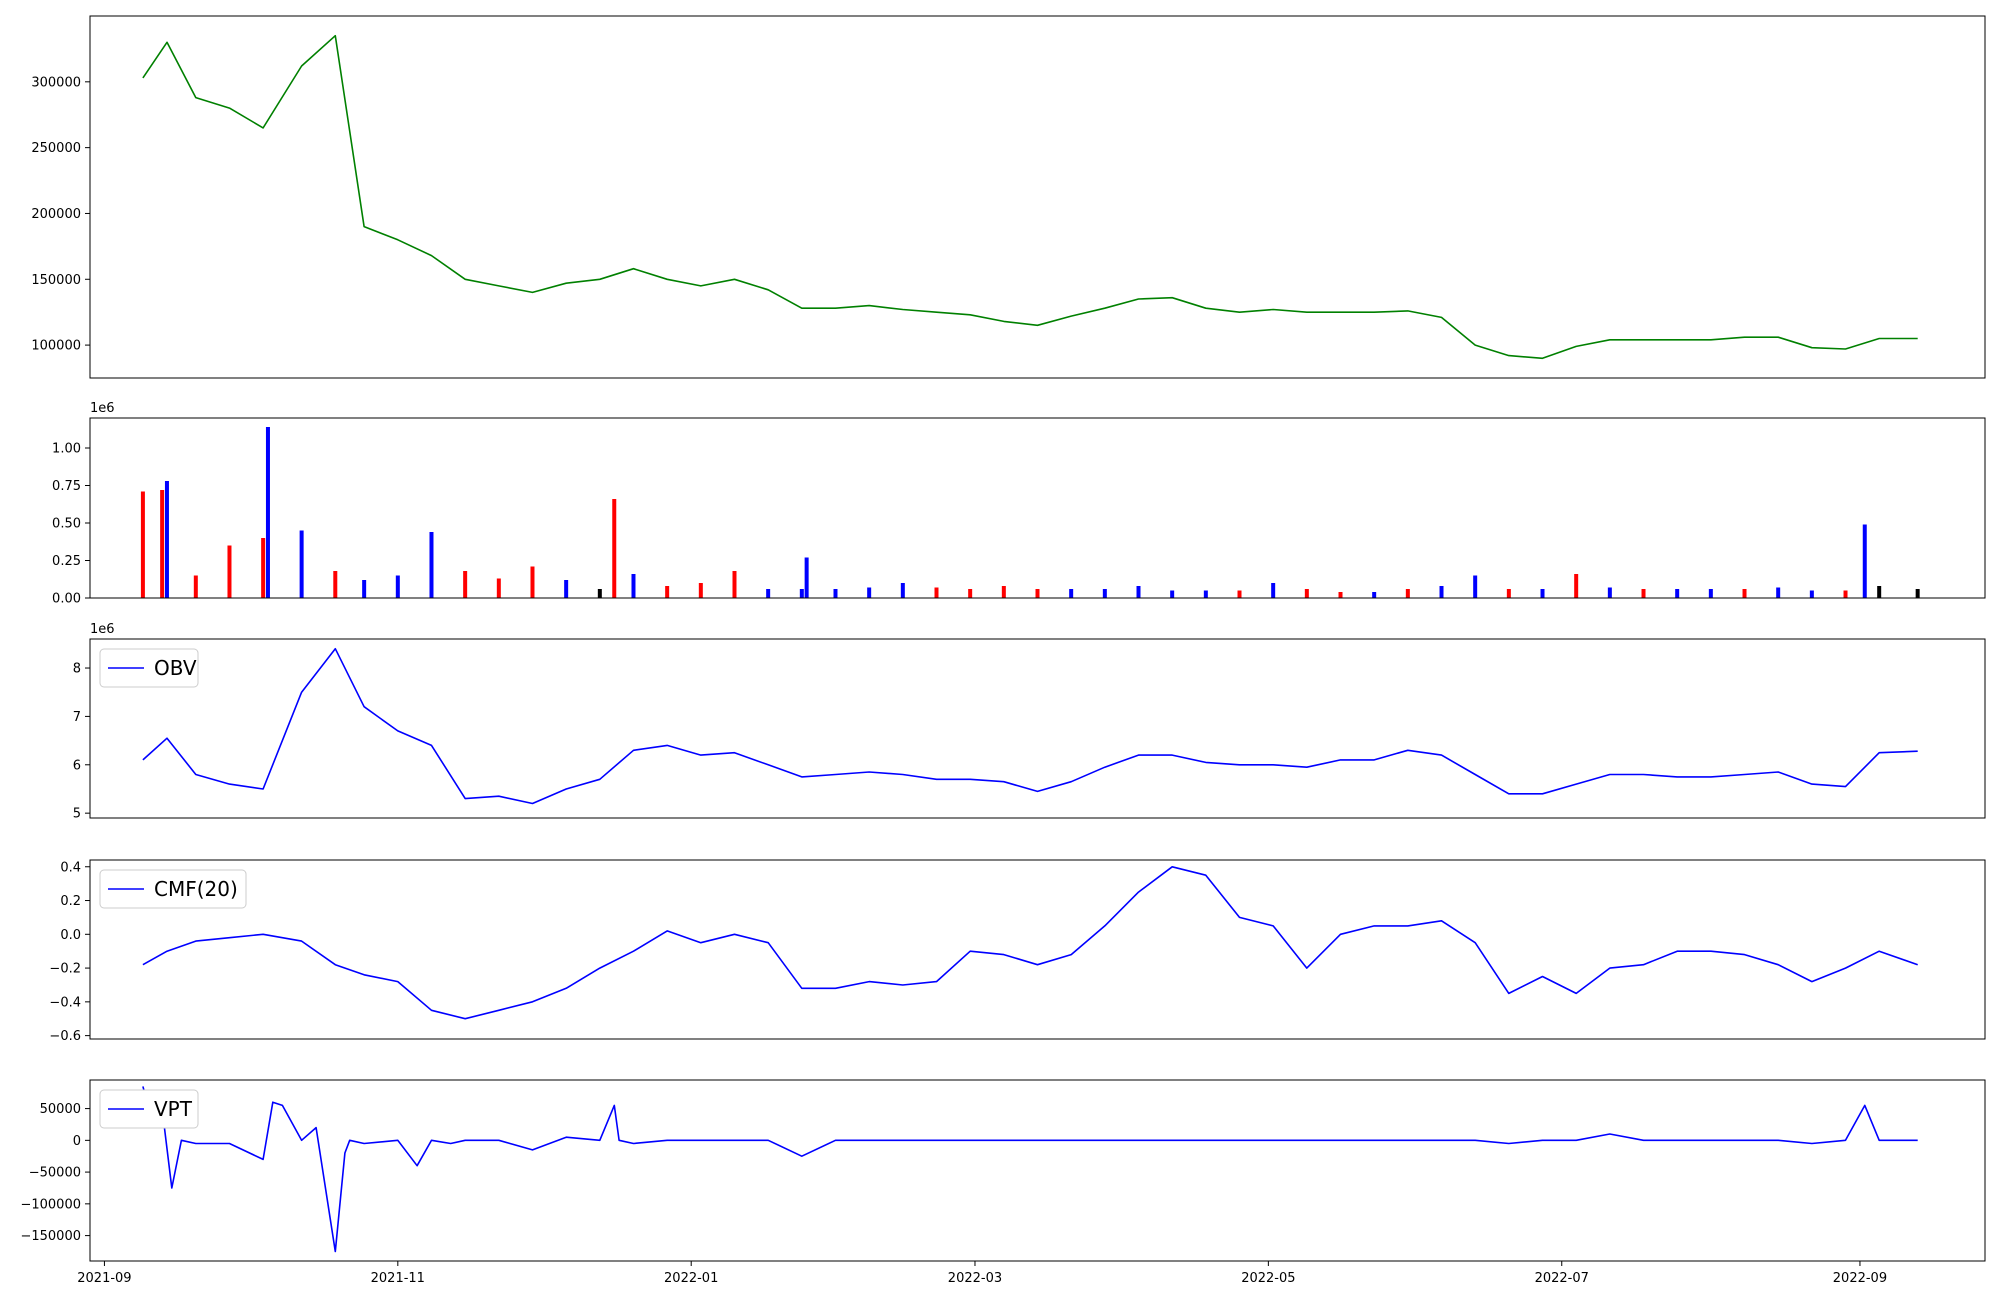  I want to click on x-tick-label: 2021-09, so click(104, 1278).